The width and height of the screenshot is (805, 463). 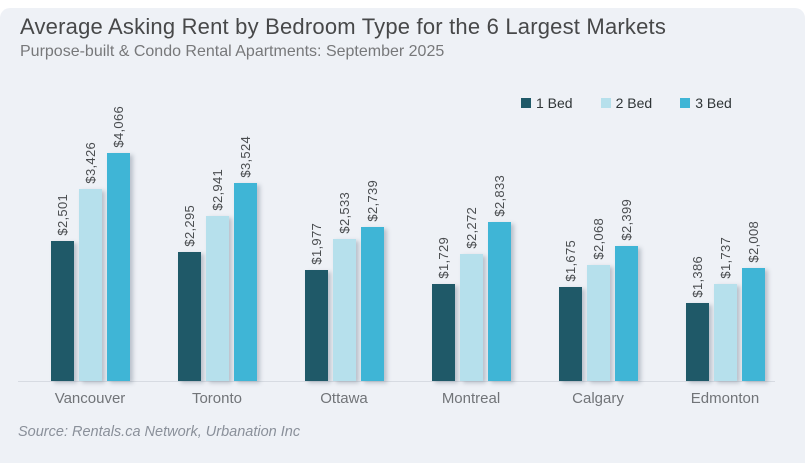 What do you see at coordinates (598, 398) in the screenshot?
I see `x-axis-label-calgary: Calgary` at bounding box center [598, 398].